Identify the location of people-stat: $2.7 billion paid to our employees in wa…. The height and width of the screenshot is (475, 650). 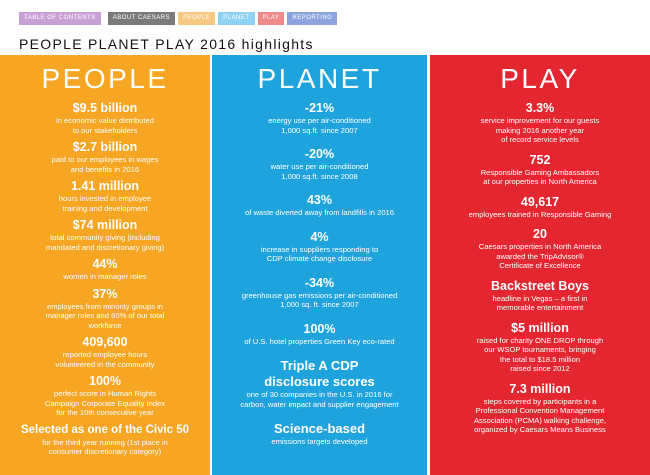
(105, 157).